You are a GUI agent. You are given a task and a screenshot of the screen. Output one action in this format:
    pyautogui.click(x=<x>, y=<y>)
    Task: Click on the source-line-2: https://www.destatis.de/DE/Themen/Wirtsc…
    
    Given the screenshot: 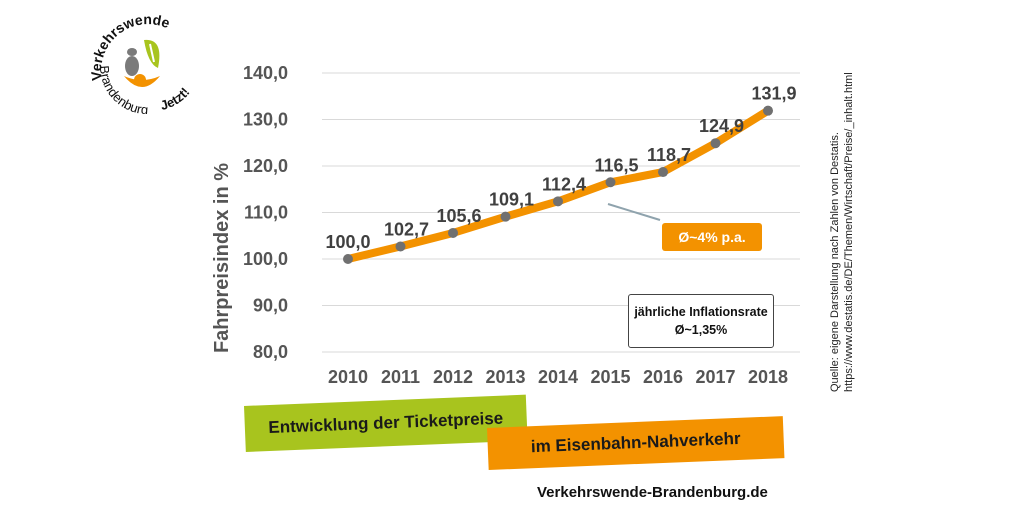 What is the action you would take?
    pyautogui.click(x=849, y=232)
    